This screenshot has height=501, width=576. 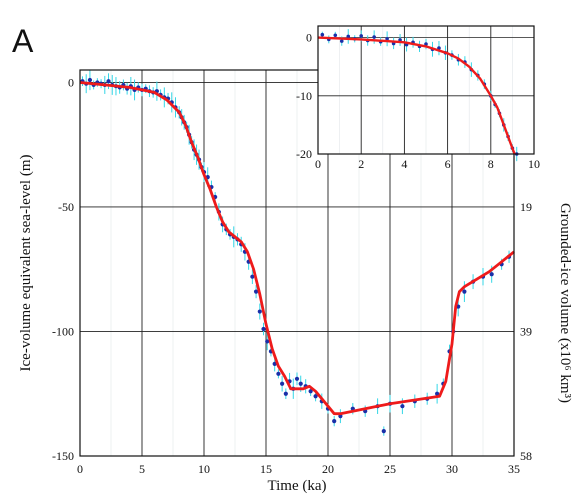 I want to click on main-x-tick-label: 35, so click(x=514, y=469).